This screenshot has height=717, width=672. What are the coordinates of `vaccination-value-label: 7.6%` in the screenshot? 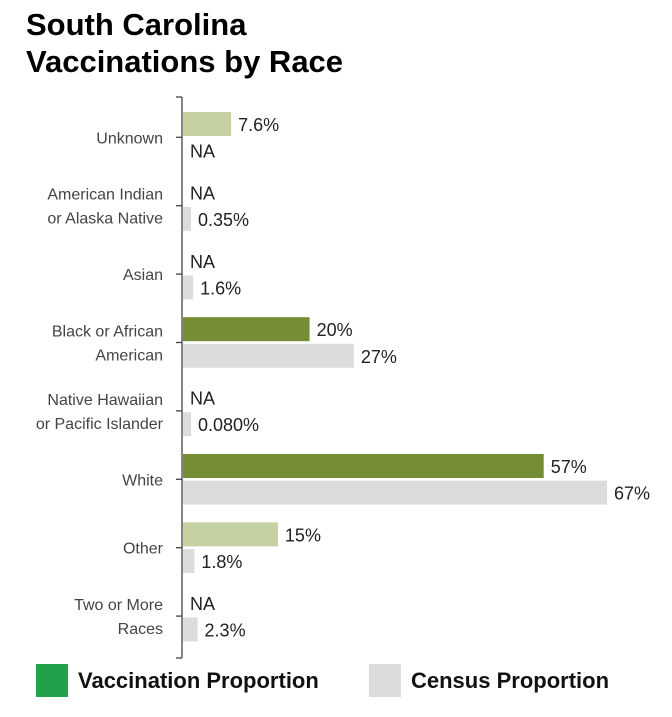 It's located at (258, 125).